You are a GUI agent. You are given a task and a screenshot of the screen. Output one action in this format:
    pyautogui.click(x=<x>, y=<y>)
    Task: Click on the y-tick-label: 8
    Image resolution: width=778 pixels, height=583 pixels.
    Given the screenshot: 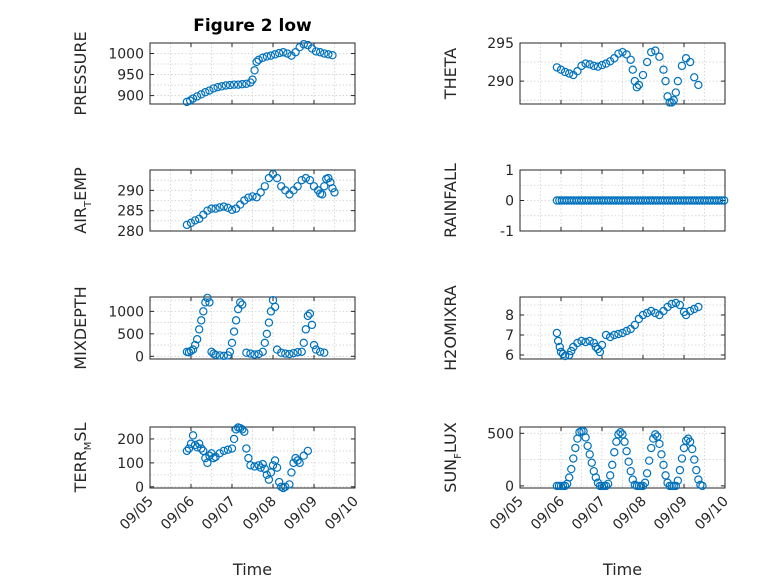 What is the action you would take?
    pyautogui.click(x=509, y=316)
    